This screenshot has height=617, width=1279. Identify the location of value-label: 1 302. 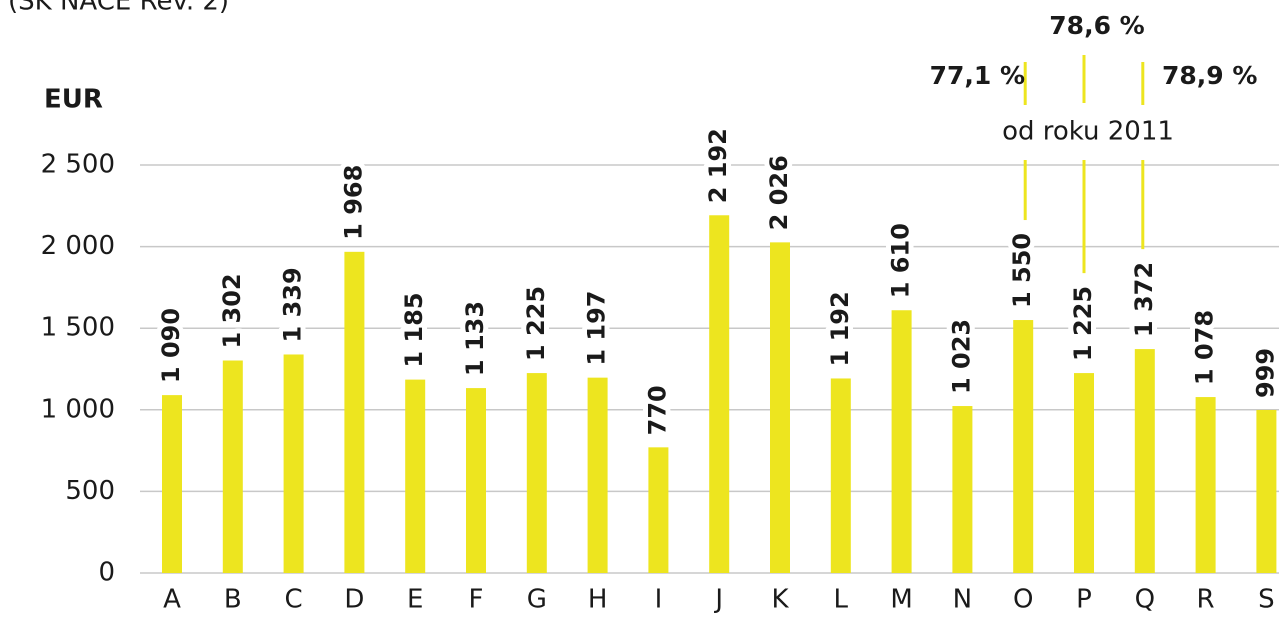
(232, 310).